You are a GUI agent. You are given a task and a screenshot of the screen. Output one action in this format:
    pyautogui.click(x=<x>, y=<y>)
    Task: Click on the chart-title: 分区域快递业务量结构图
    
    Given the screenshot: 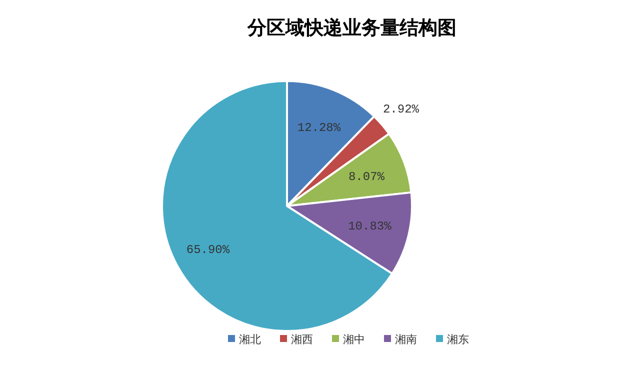 What is the action you would take?
    pyautogui.click(x=351, y=28)
    